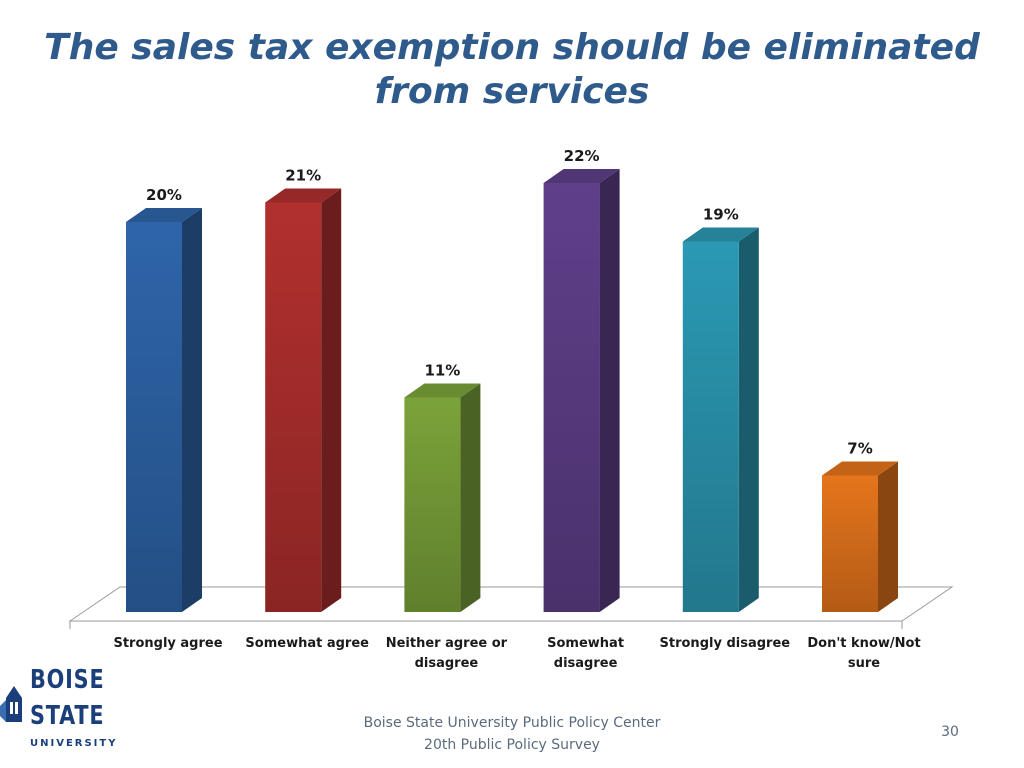 Image resolution: width=1024 pixels, height=768 pixels. I want to click on category-label: Strongly agree, so click(168, 644).